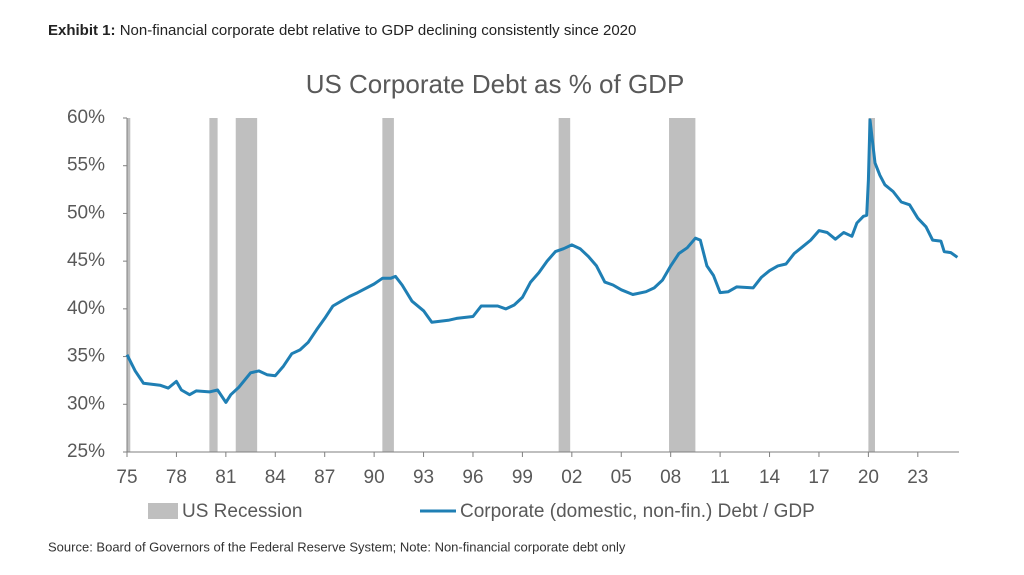  What do you see at coordinates (770, 477) in the screenshot?
I see `x-tick-label: 14` at bounding box center [770, 477].